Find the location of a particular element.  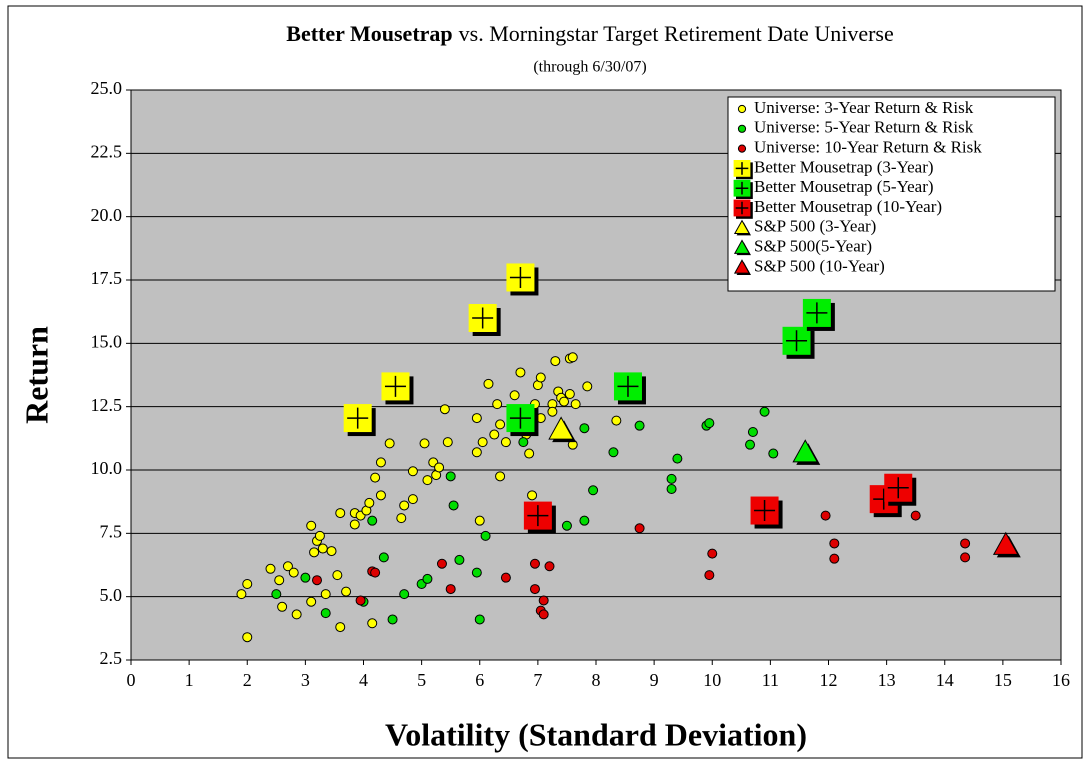

x-tick-label: 1 is located at coordinates (189, 680).